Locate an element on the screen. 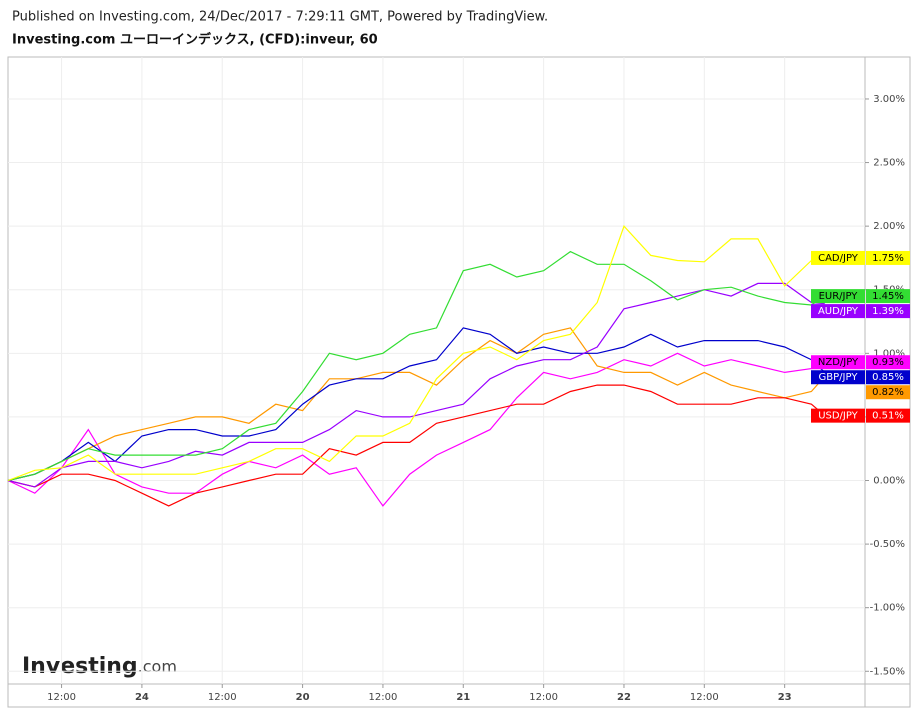  end-tag: EUR/JPY 1.45% is located at coordinates (860, 296).